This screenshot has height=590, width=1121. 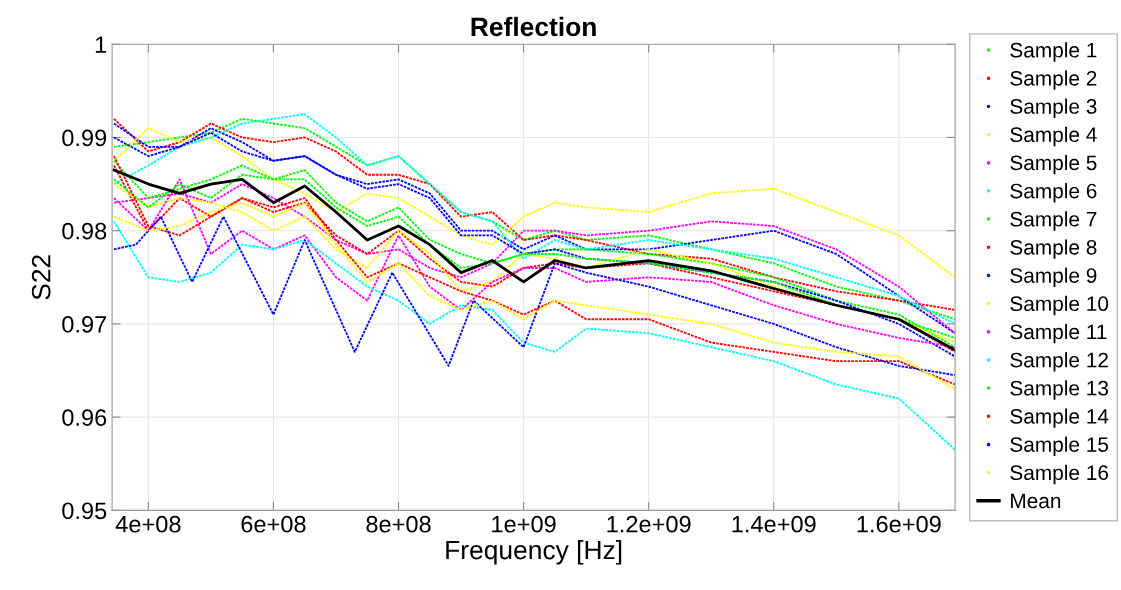 What do you see at coordinates (524, 524) in the screenshot?
I see `x-tick-label: 1e+09` at bounding box center [524, 524].